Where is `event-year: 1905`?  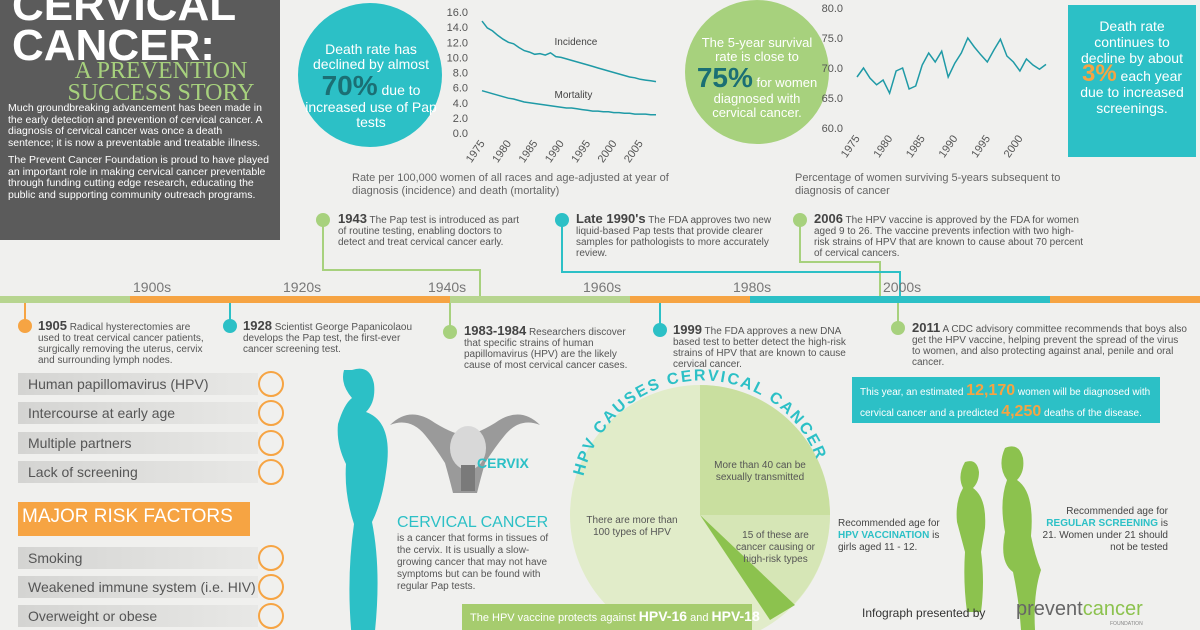
event-year: 1905 is located at coordinates (52, 325).